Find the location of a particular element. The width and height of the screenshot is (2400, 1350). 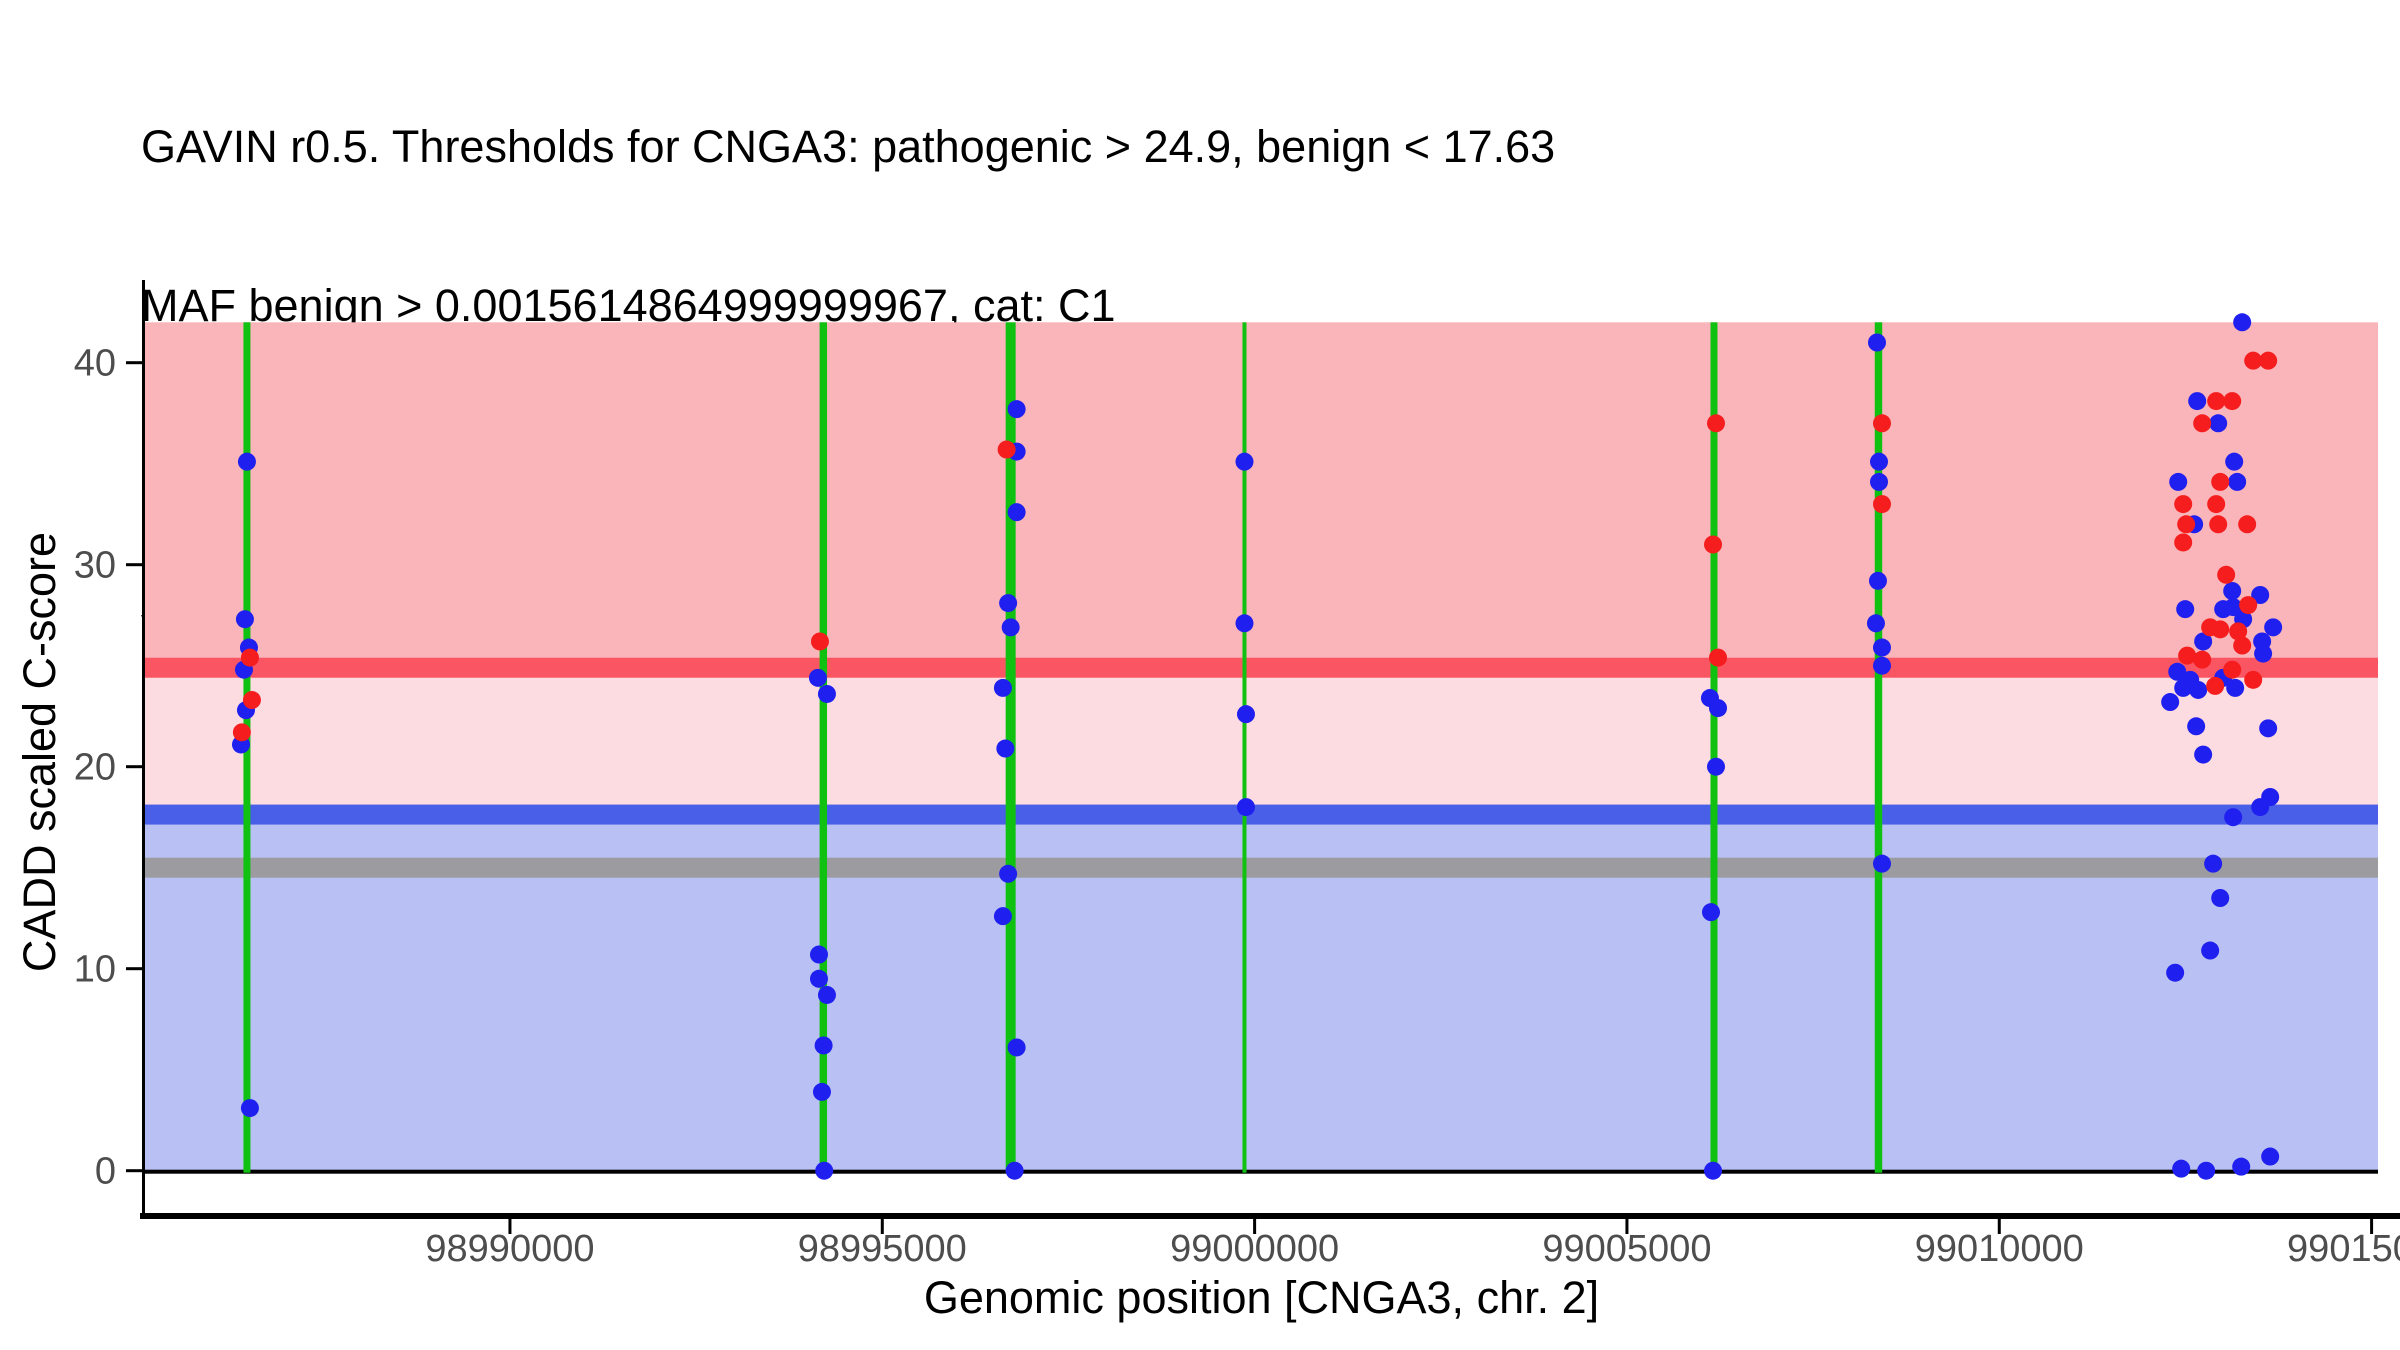

pathogenic-threshold-line is located at coordinates (1261, 667).